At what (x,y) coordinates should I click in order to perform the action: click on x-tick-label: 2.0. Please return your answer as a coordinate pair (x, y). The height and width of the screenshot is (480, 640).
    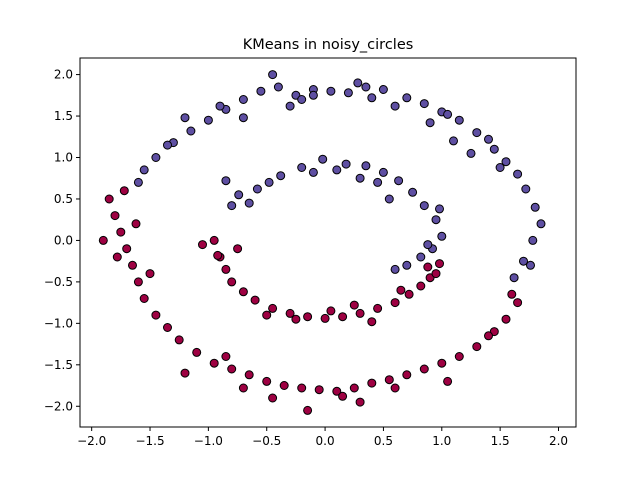
    Looking at the image, I should click on (558, 441).